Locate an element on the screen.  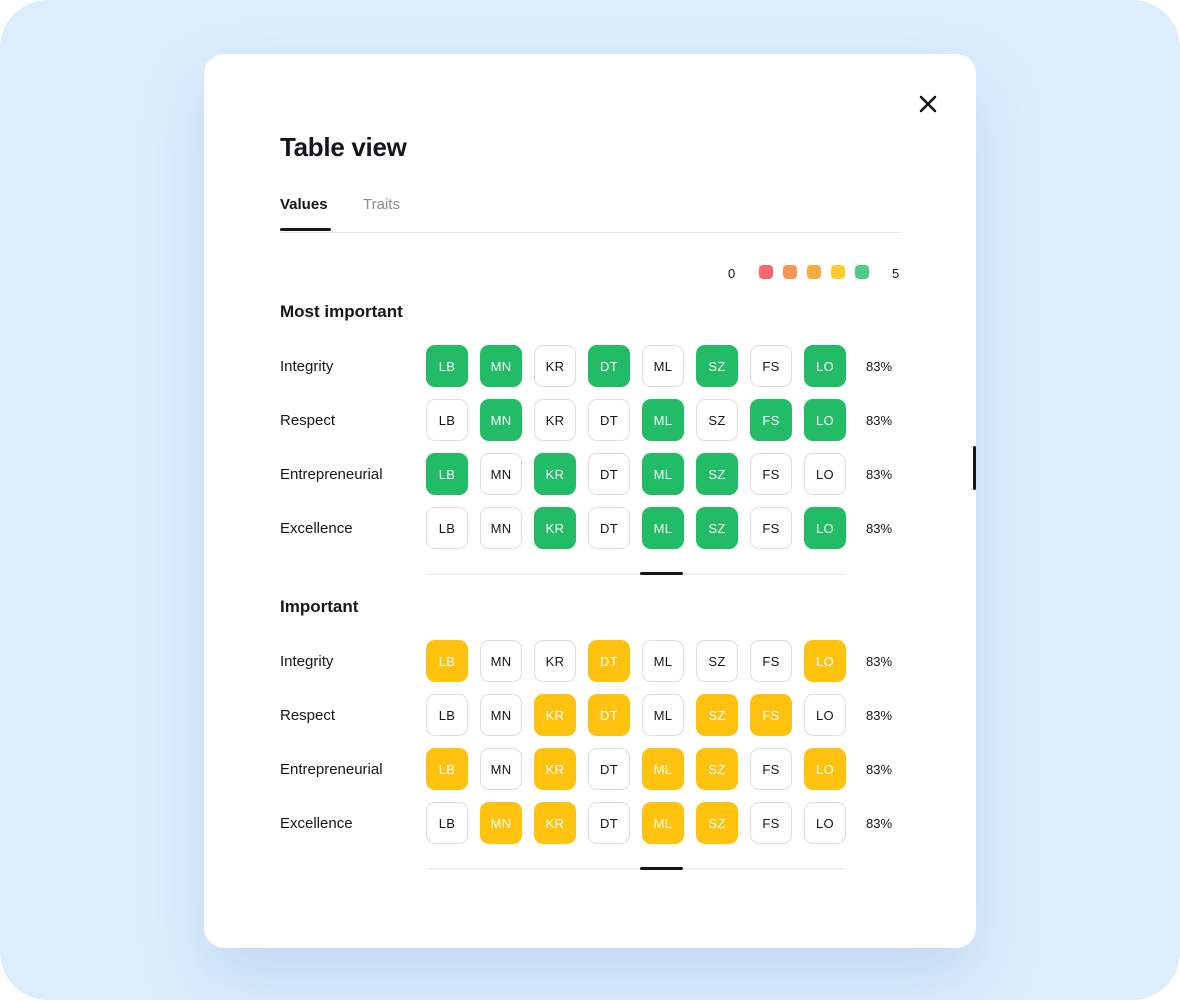
table-row: Excellence LB MN KR DT ML SZ FS LO 83% is located at coordinates (600, 529).